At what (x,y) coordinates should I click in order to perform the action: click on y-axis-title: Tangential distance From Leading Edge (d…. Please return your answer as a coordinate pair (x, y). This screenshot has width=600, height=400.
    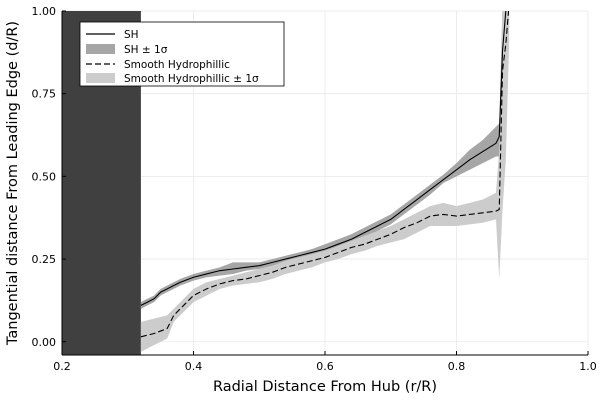
    Looking at the image, I should click on (13, 183).